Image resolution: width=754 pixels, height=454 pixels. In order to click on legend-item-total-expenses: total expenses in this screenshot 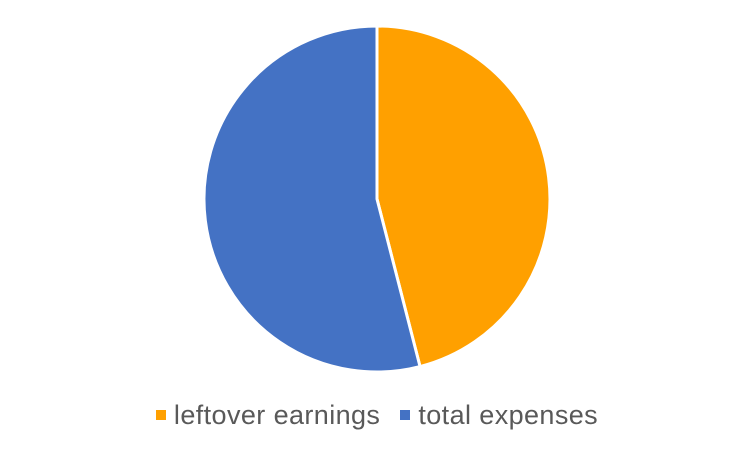, I will do `click(499, 415)`.